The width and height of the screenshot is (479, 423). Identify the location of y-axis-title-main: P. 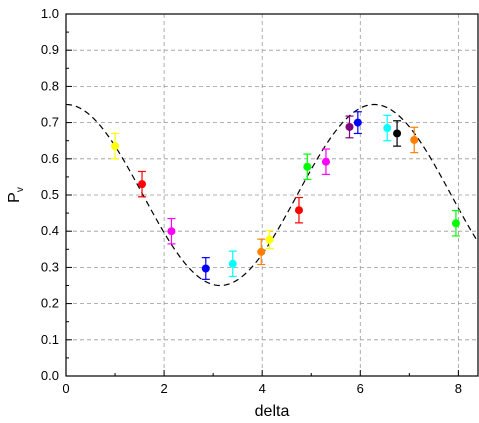
(14, 197).